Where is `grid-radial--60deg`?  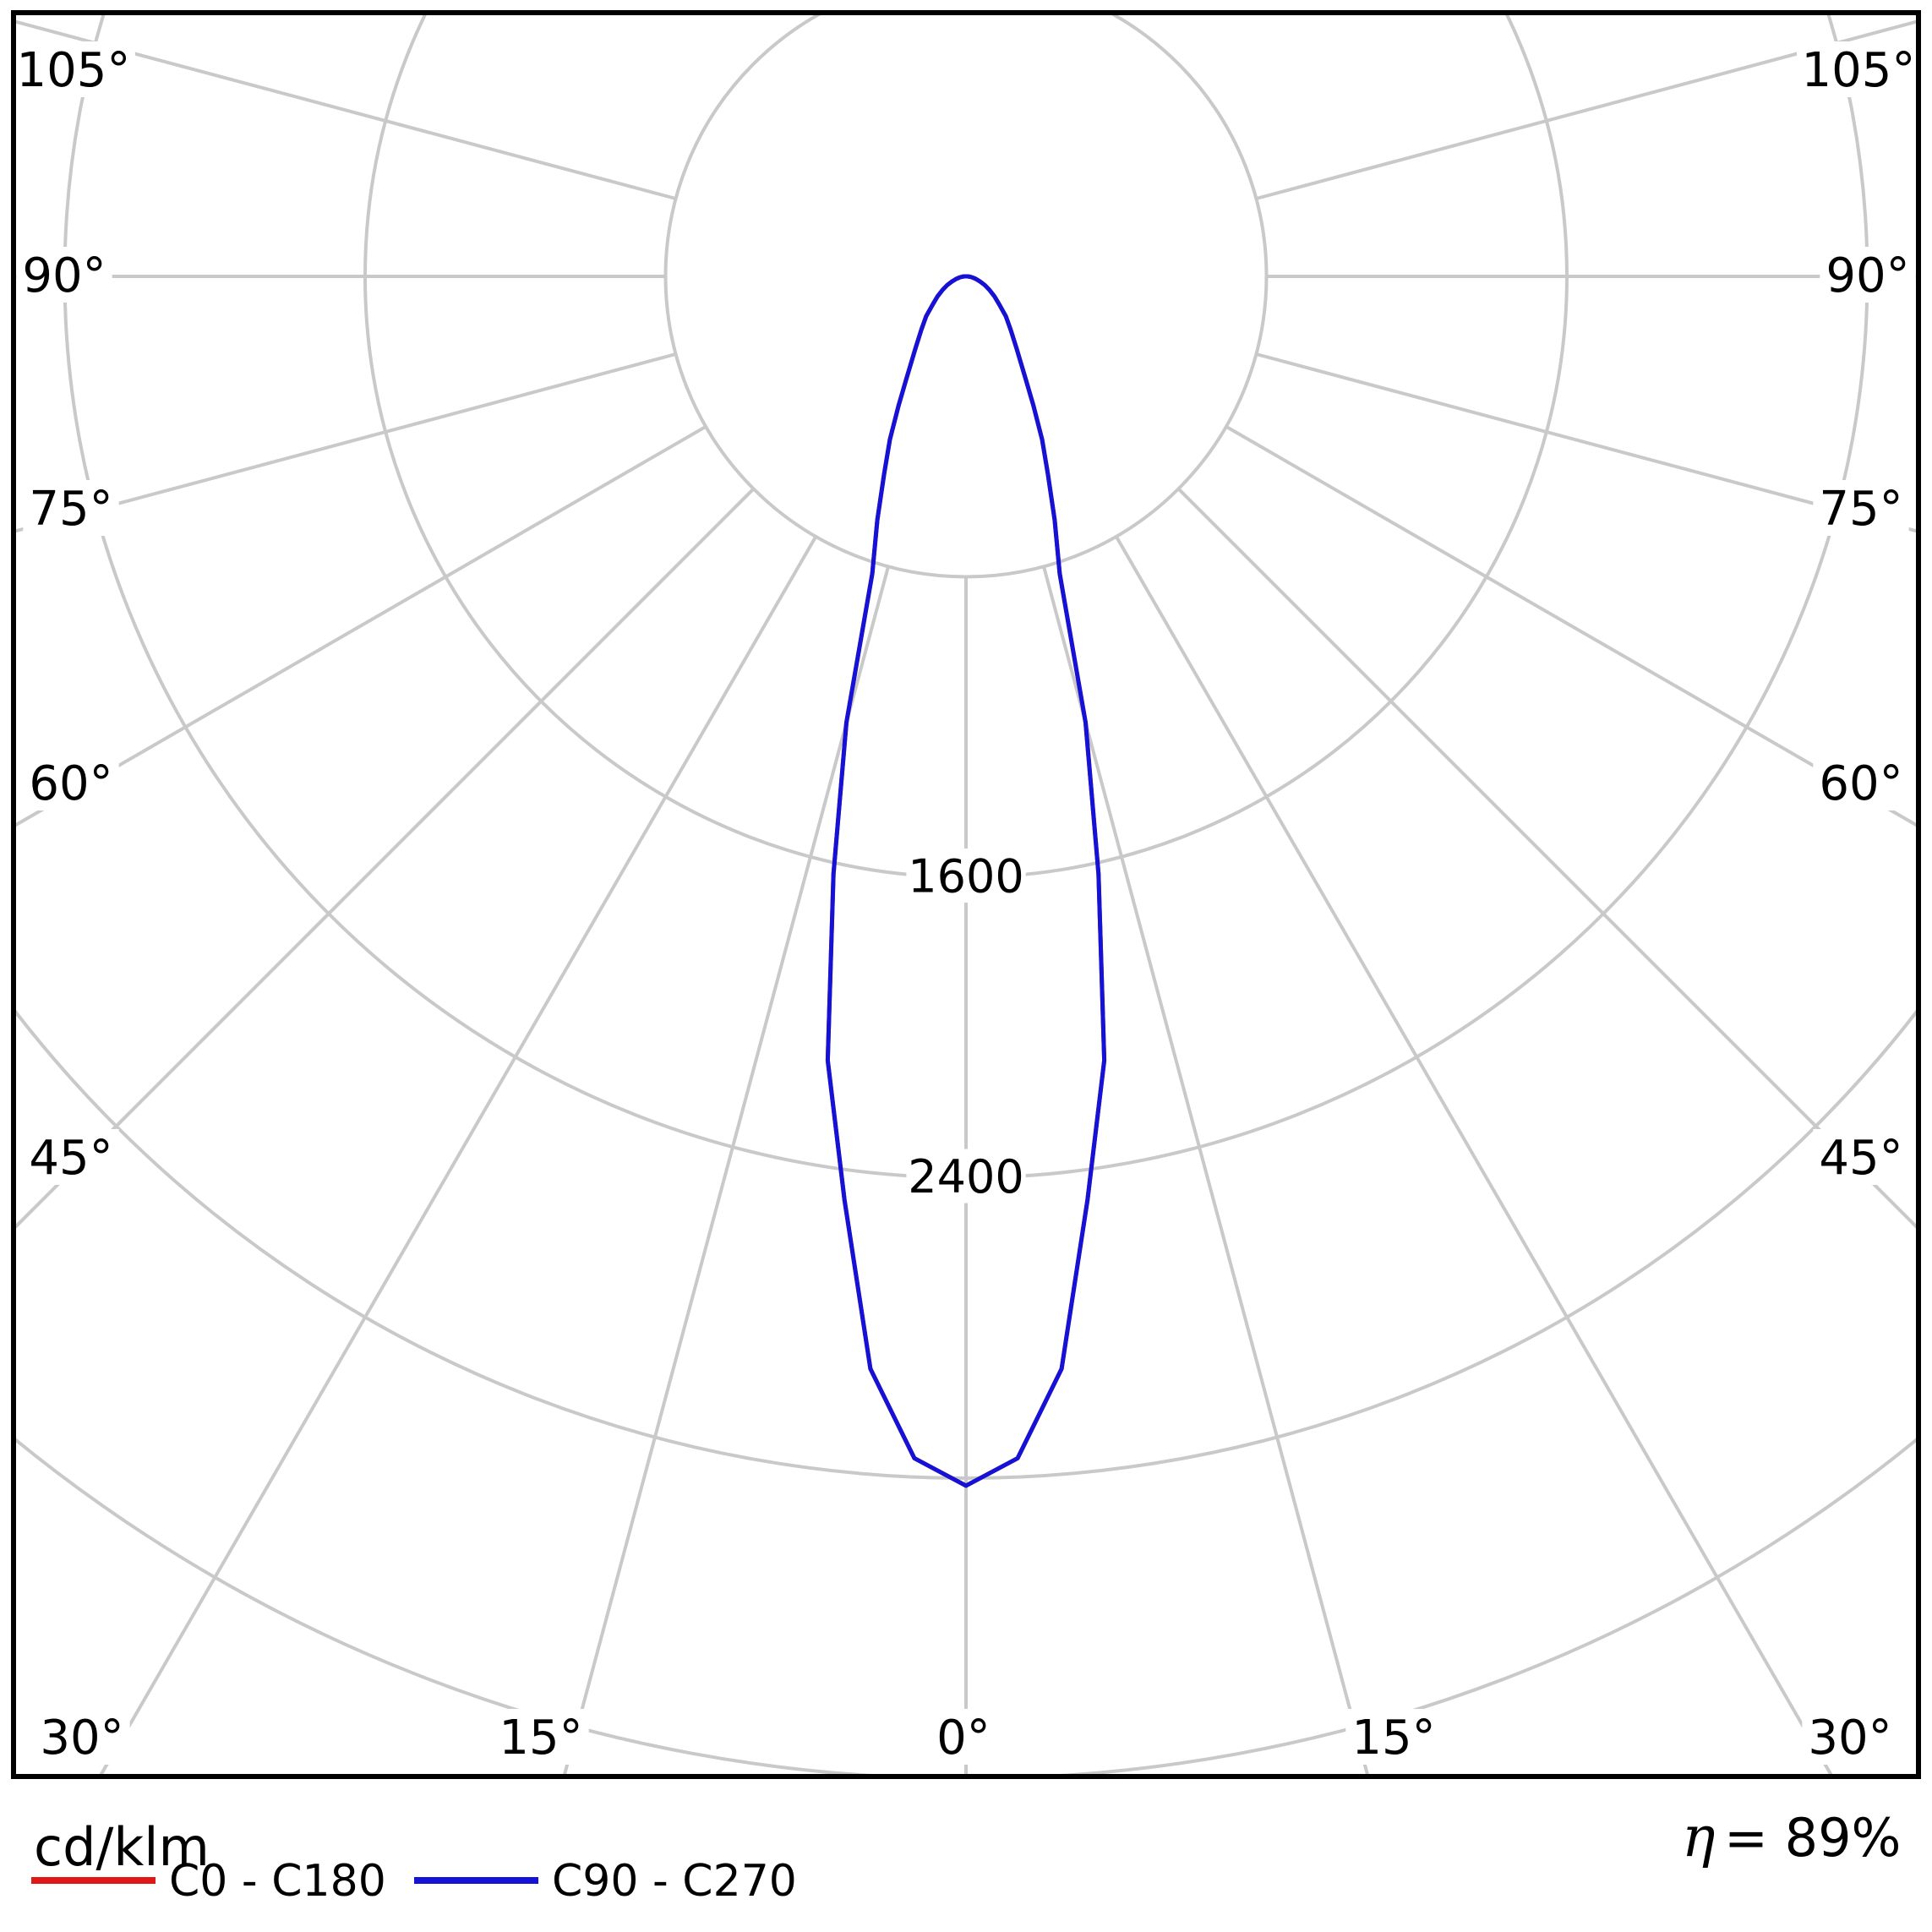 grid-radial--60deg is located at coordinates (361, 626).